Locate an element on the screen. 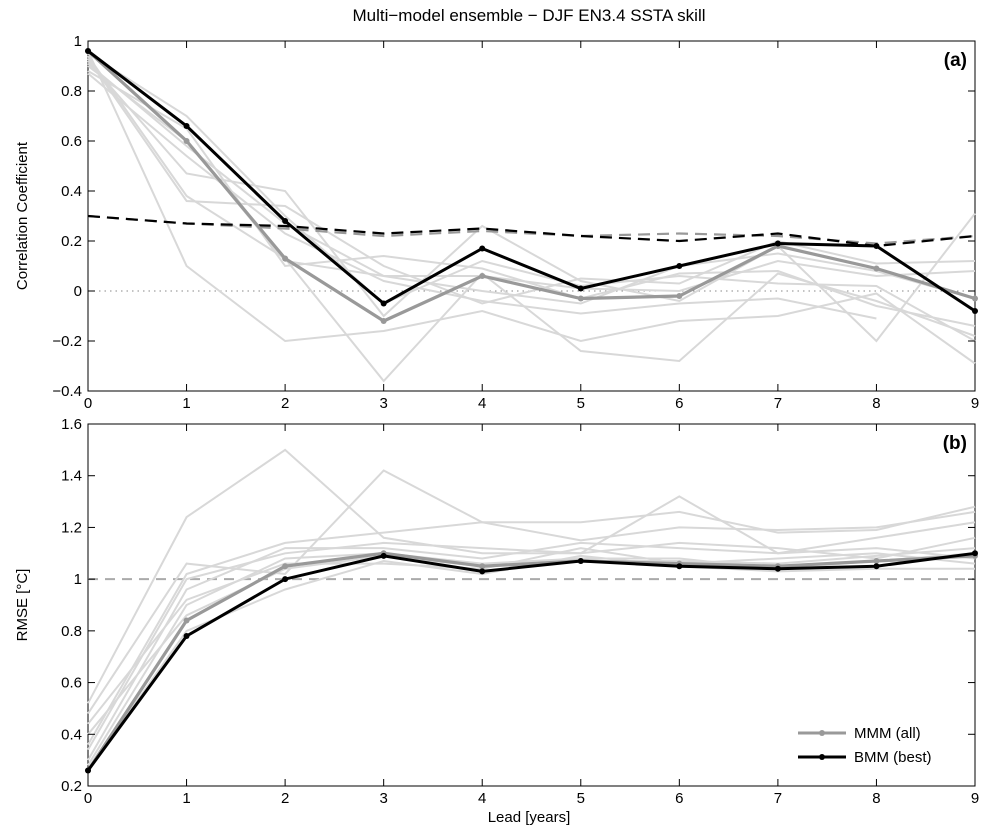 Image resolution: width=989 pixels, height=828 pixels. x-axis-label: Lead [years] is located at coordinates (529, 817).